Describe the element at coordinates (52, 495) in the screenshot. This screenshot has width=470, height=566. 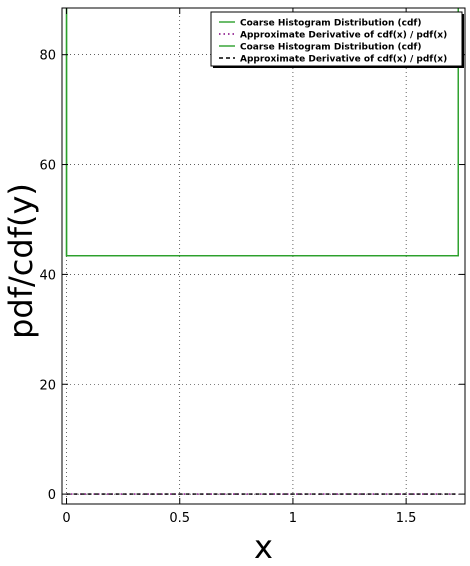
I see `y-tick-label: 0` at that location.